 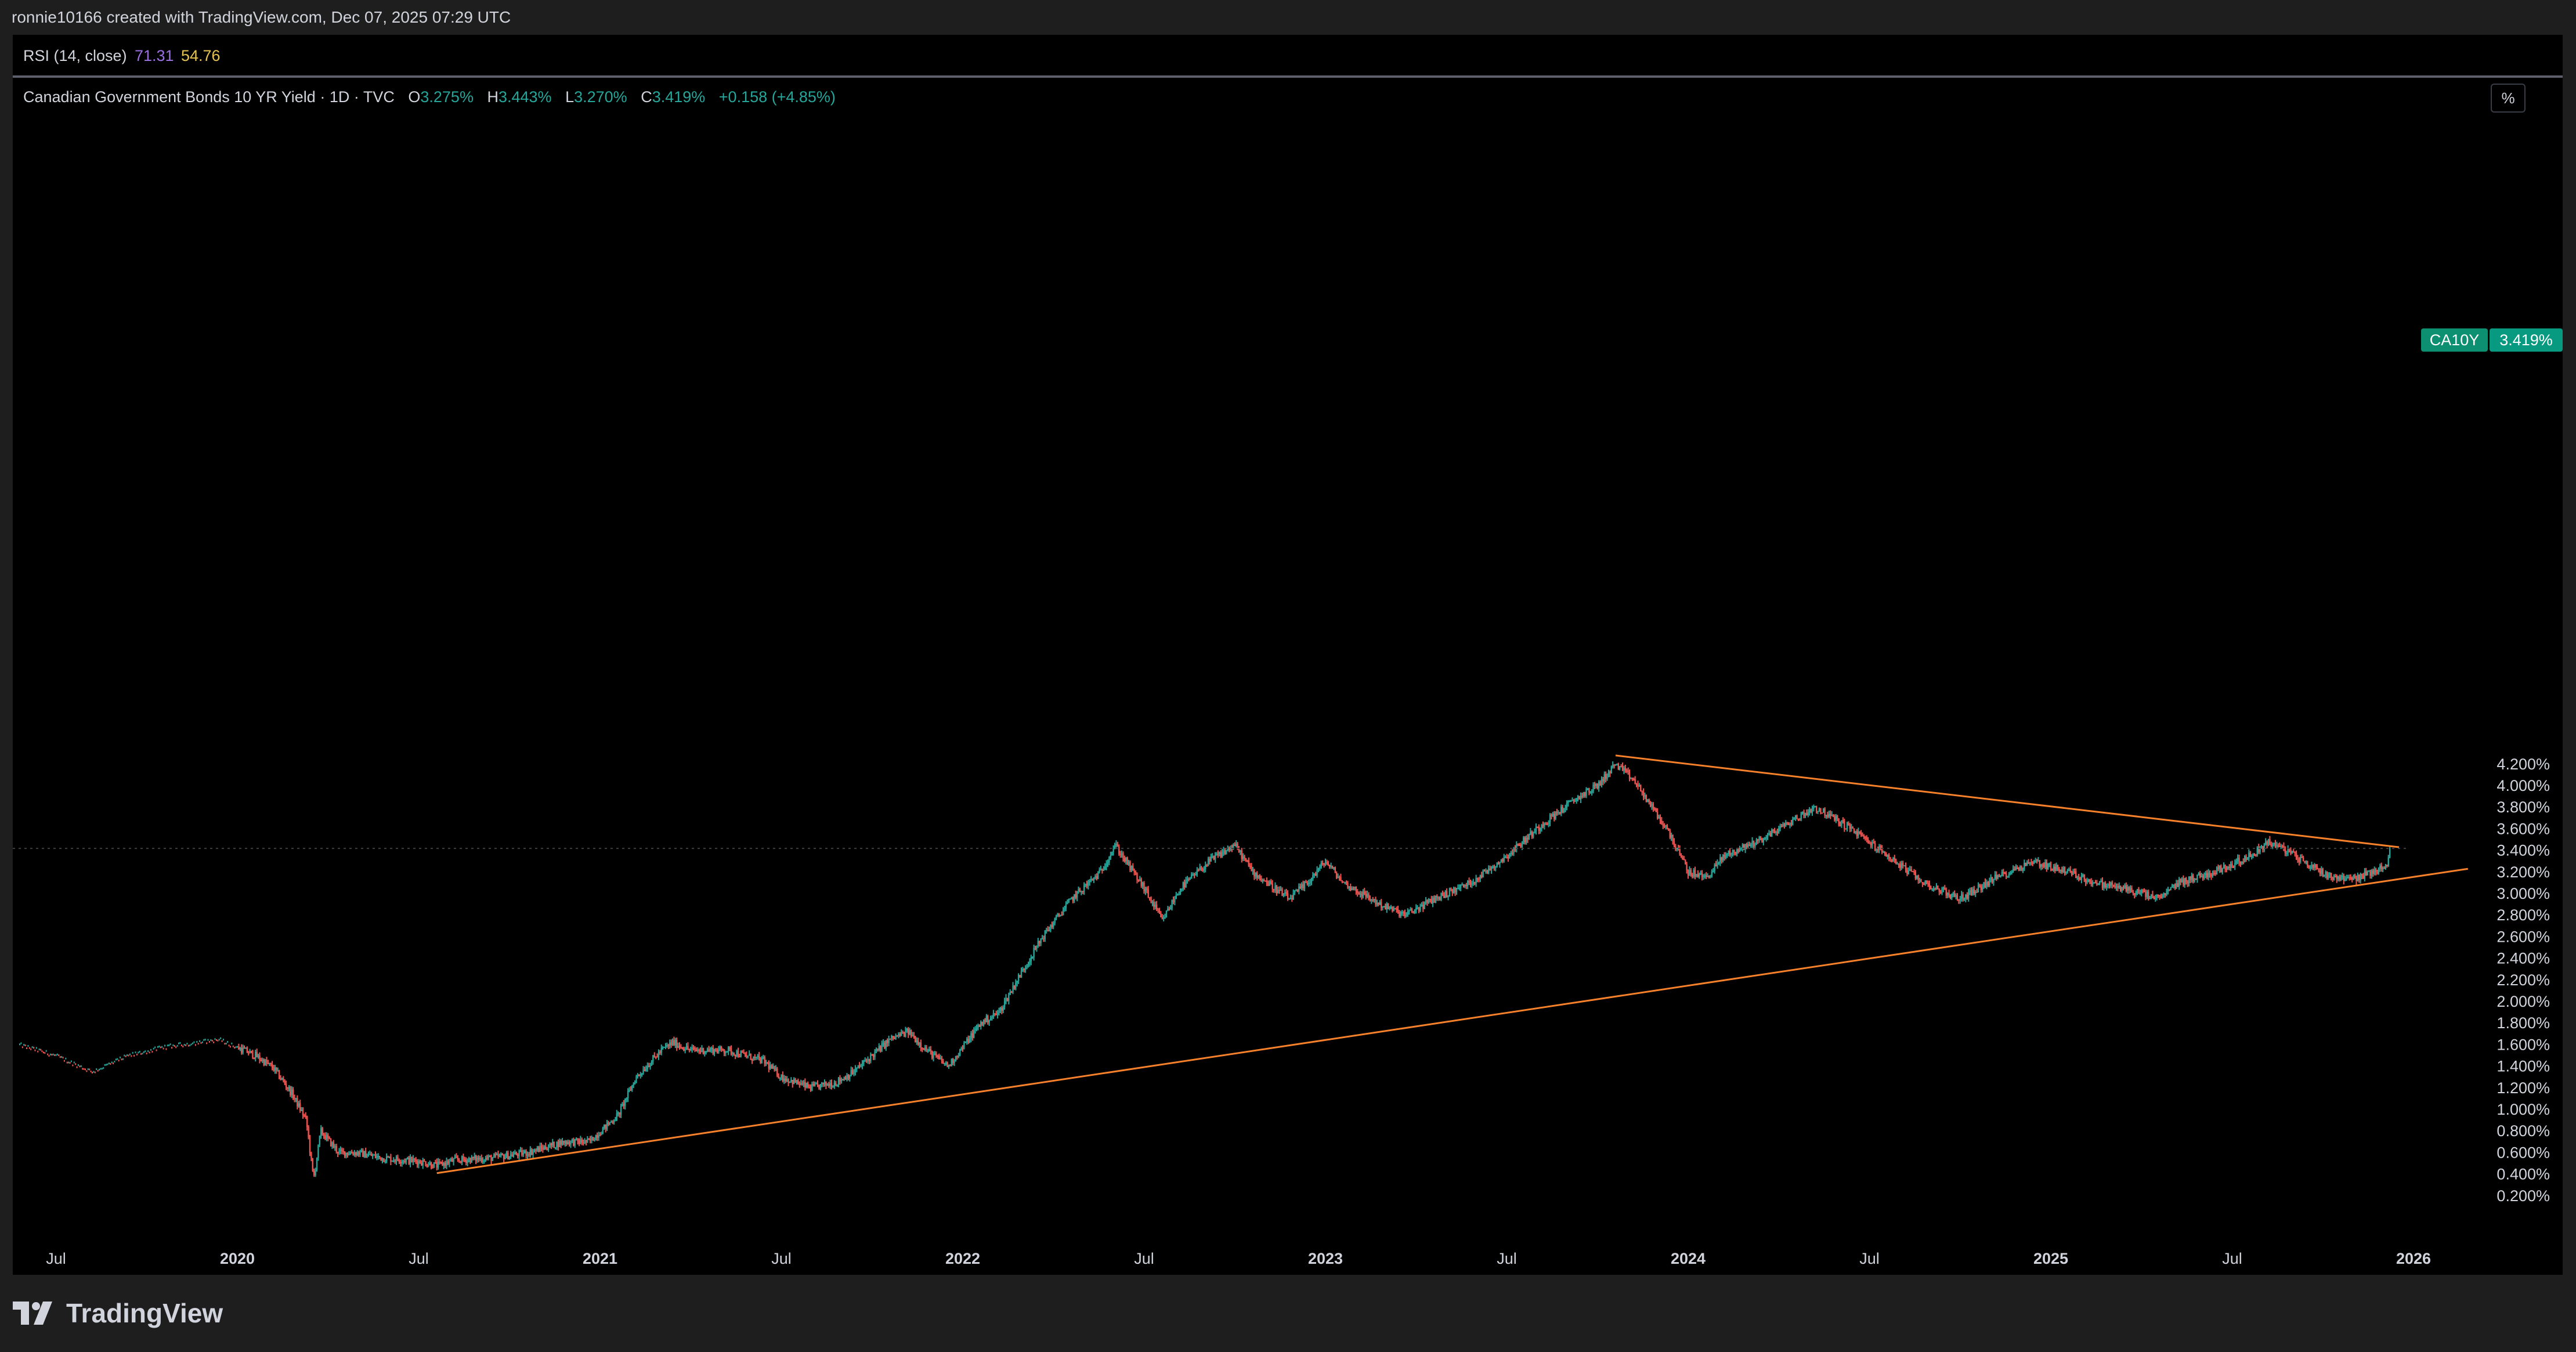 I want to click on x-tick-label: 2020, so click(x=237, y=1258).